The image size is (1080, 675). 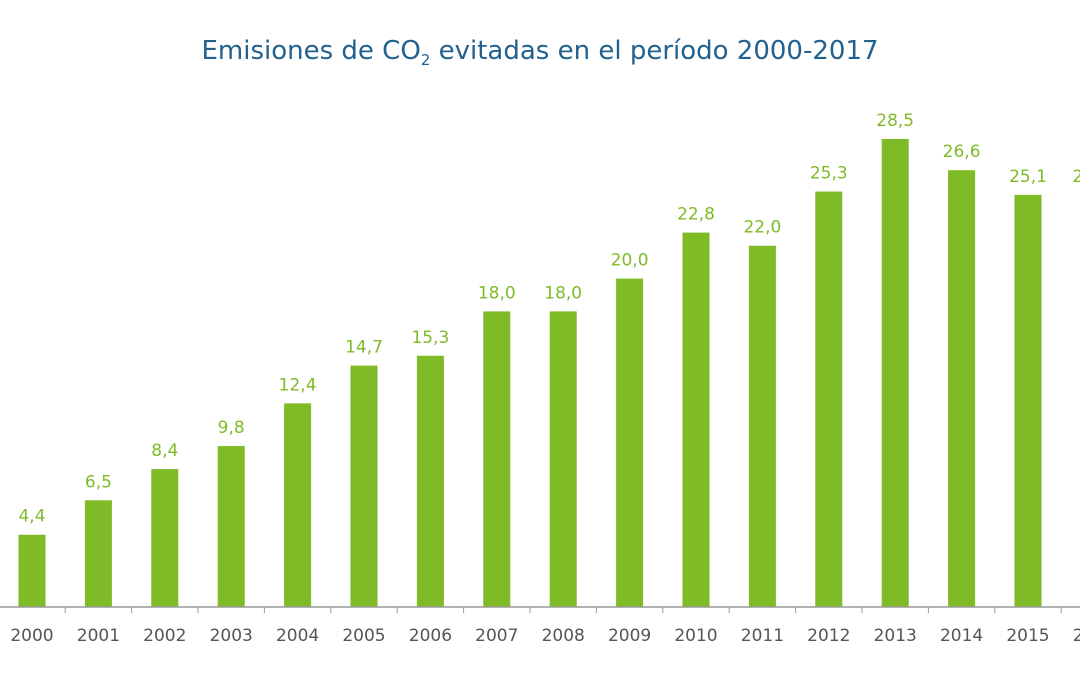 What do you see at coordinates (1028, 400) in the screenshot?
I see `bar-2015` at bounding box center [1028, 400].